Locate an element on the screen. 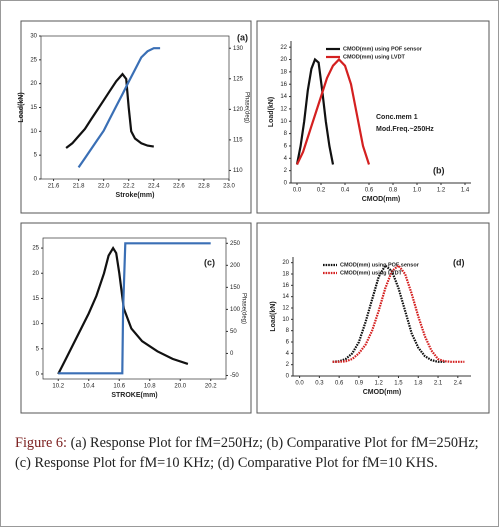 The height and width of the screenshot is (527, 499). y-tick-label: 22 is located at coordinates (283, 48).